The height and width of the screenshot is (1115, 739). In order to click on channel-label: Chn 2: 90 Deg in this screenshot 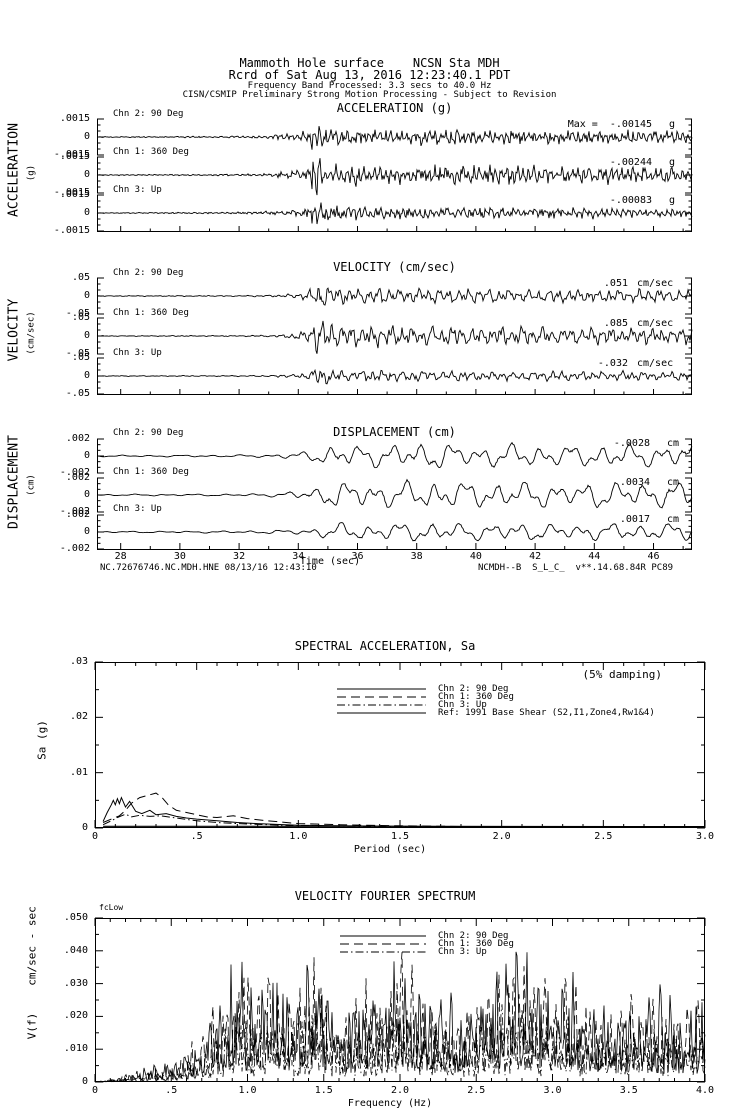, I will do `click(148, 114)`.